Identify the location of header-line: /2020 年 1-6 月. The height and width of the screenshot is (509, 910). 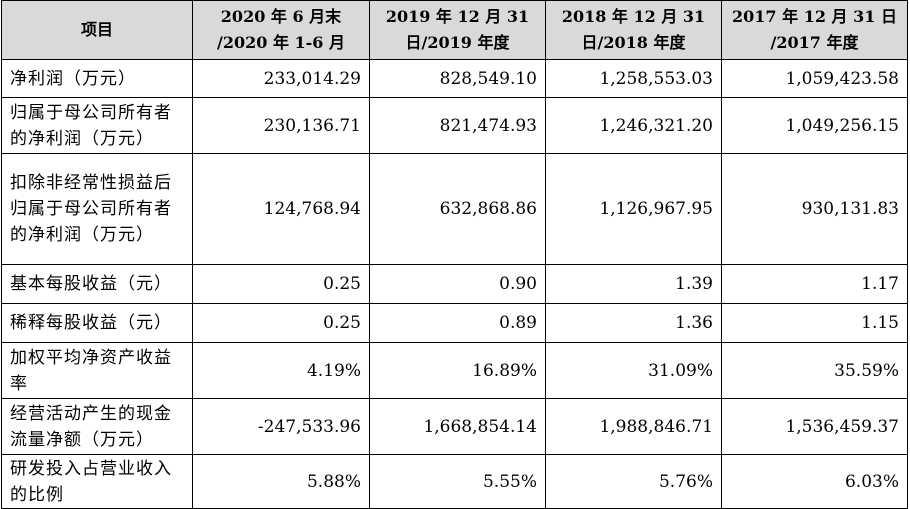
(281, 42).